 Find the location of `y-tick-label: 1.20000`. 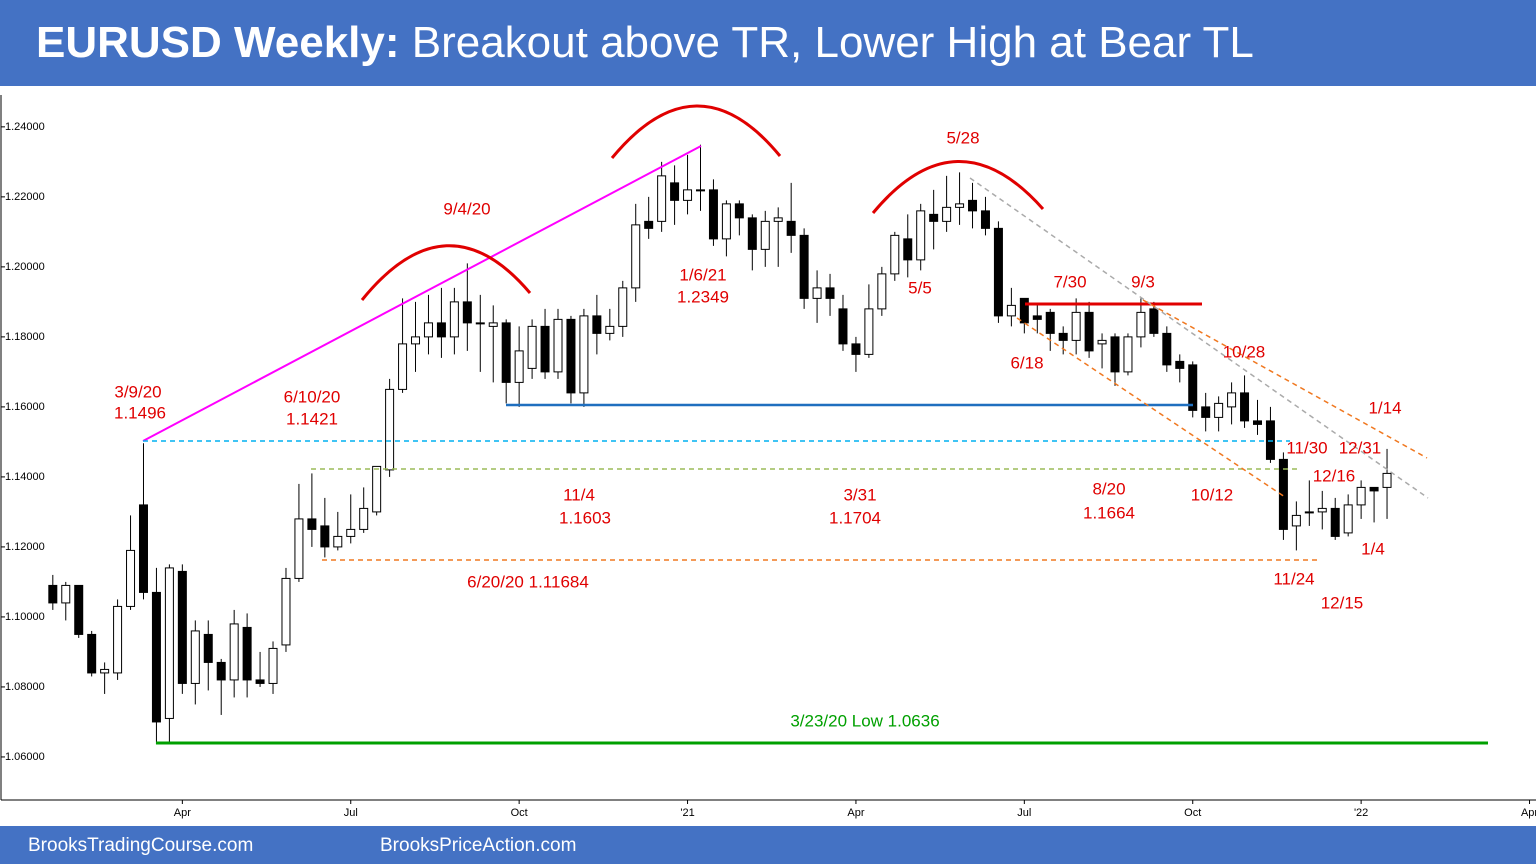

y-tick-label: 1.20000 is located at coordinates (25, 267).